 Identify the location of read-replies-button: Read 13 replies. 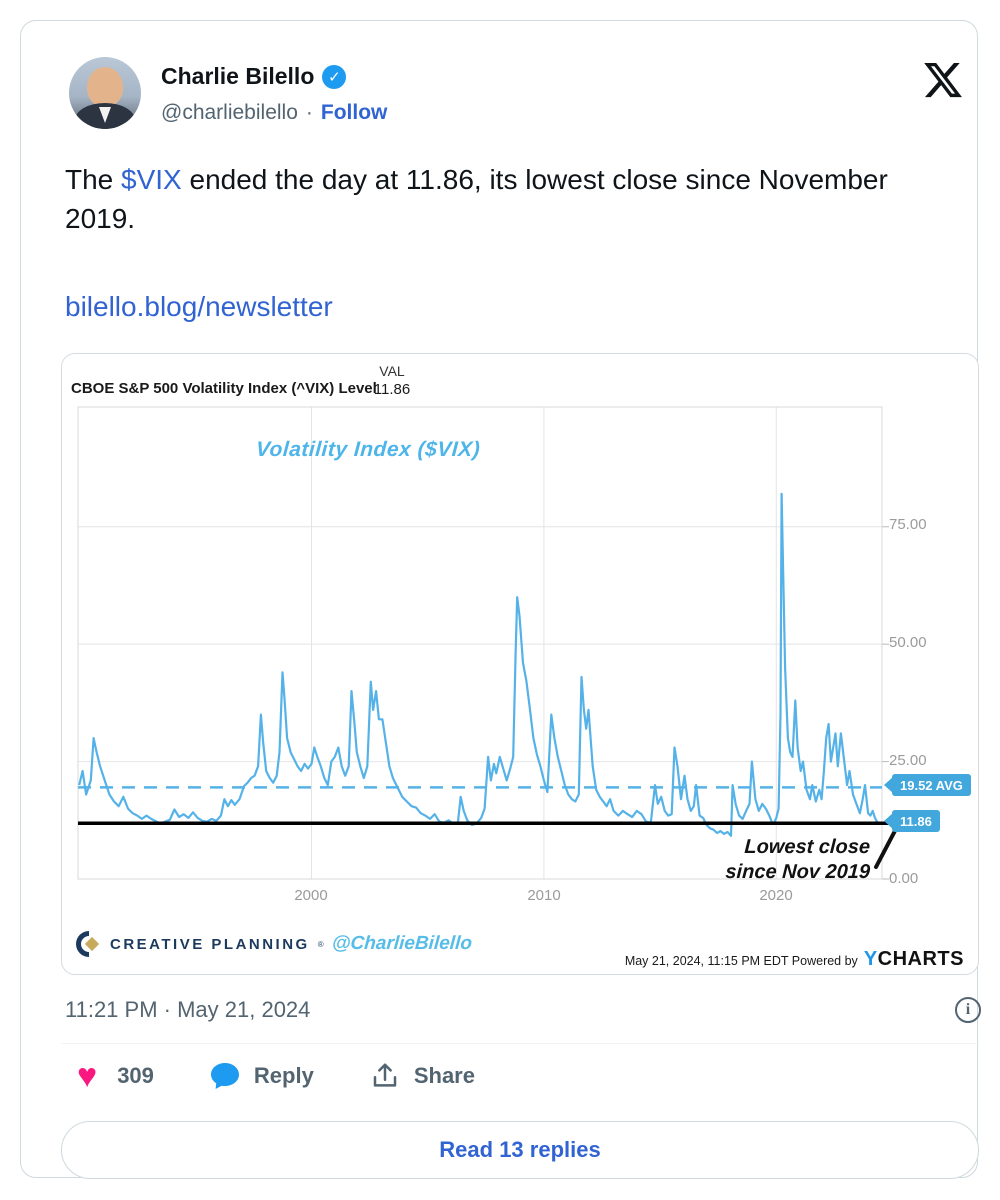
(520, 1150).